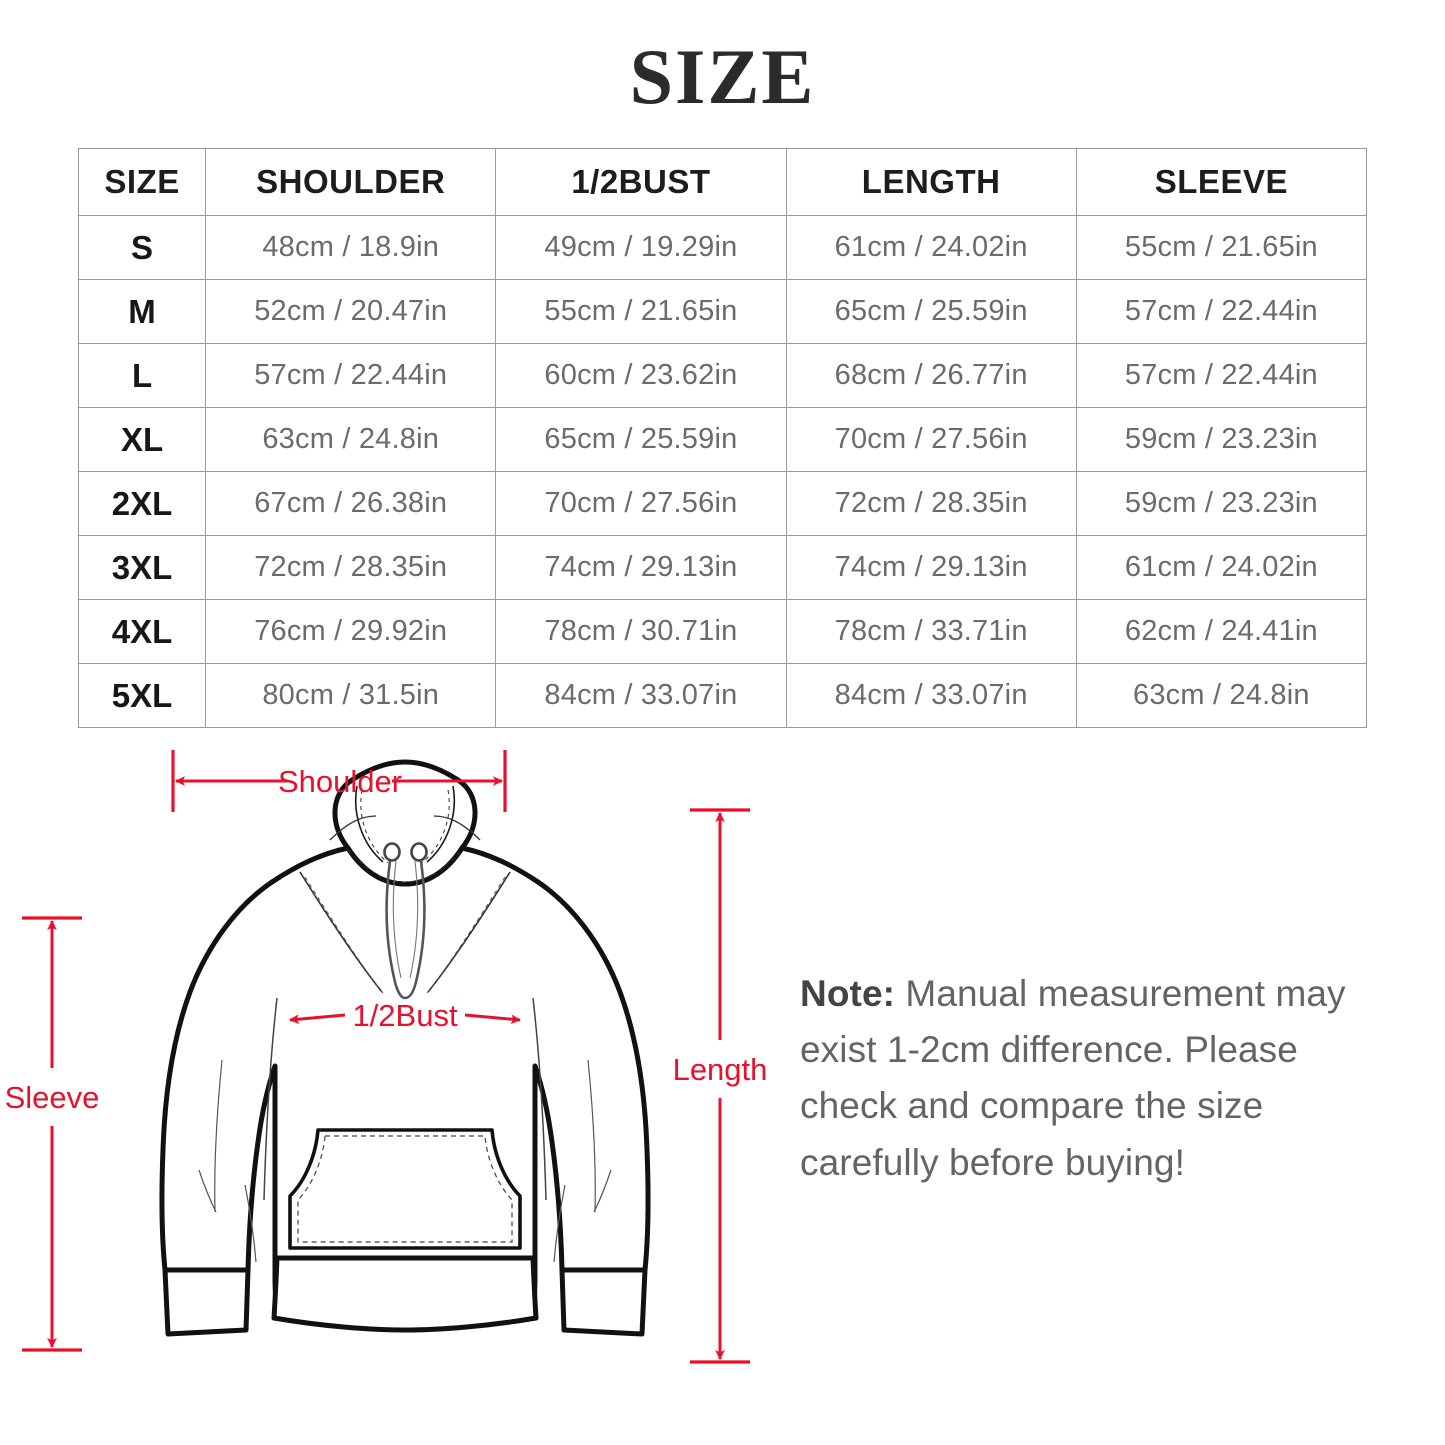  What do you see at coordinates (415, 930) in the screenshot?
I see `drawstring-right` at bounding box center [415, 930].